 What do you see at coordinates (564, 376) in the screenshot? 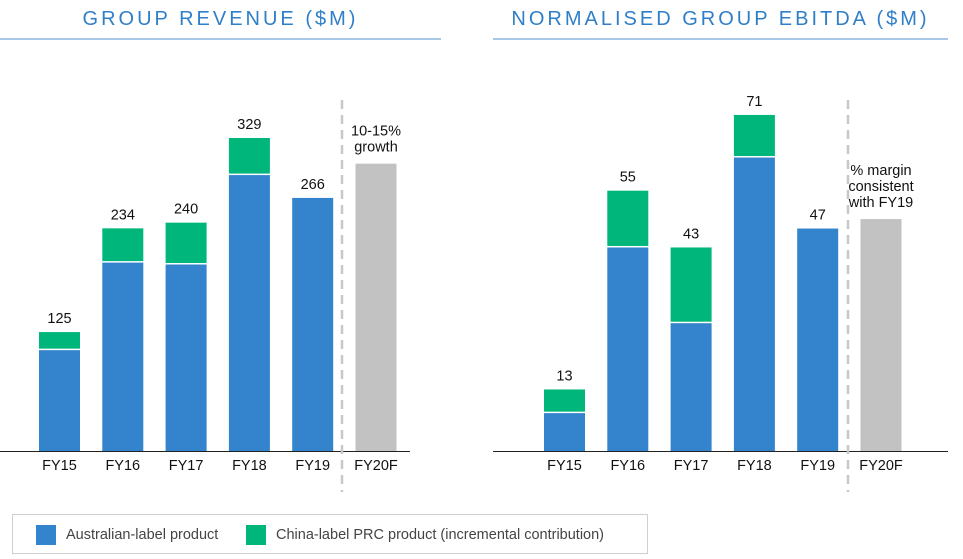
I see `total-label-fy15: 13` at bounding box center [564, 376].